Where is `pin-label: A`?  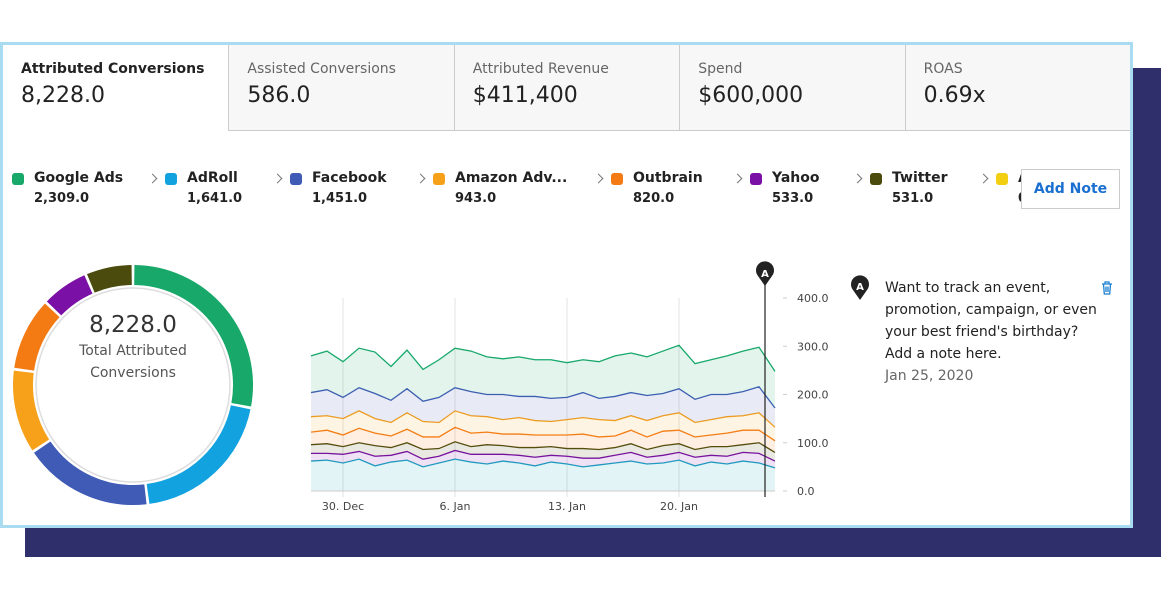 pin-label: A is located at coordinates (765, 274).